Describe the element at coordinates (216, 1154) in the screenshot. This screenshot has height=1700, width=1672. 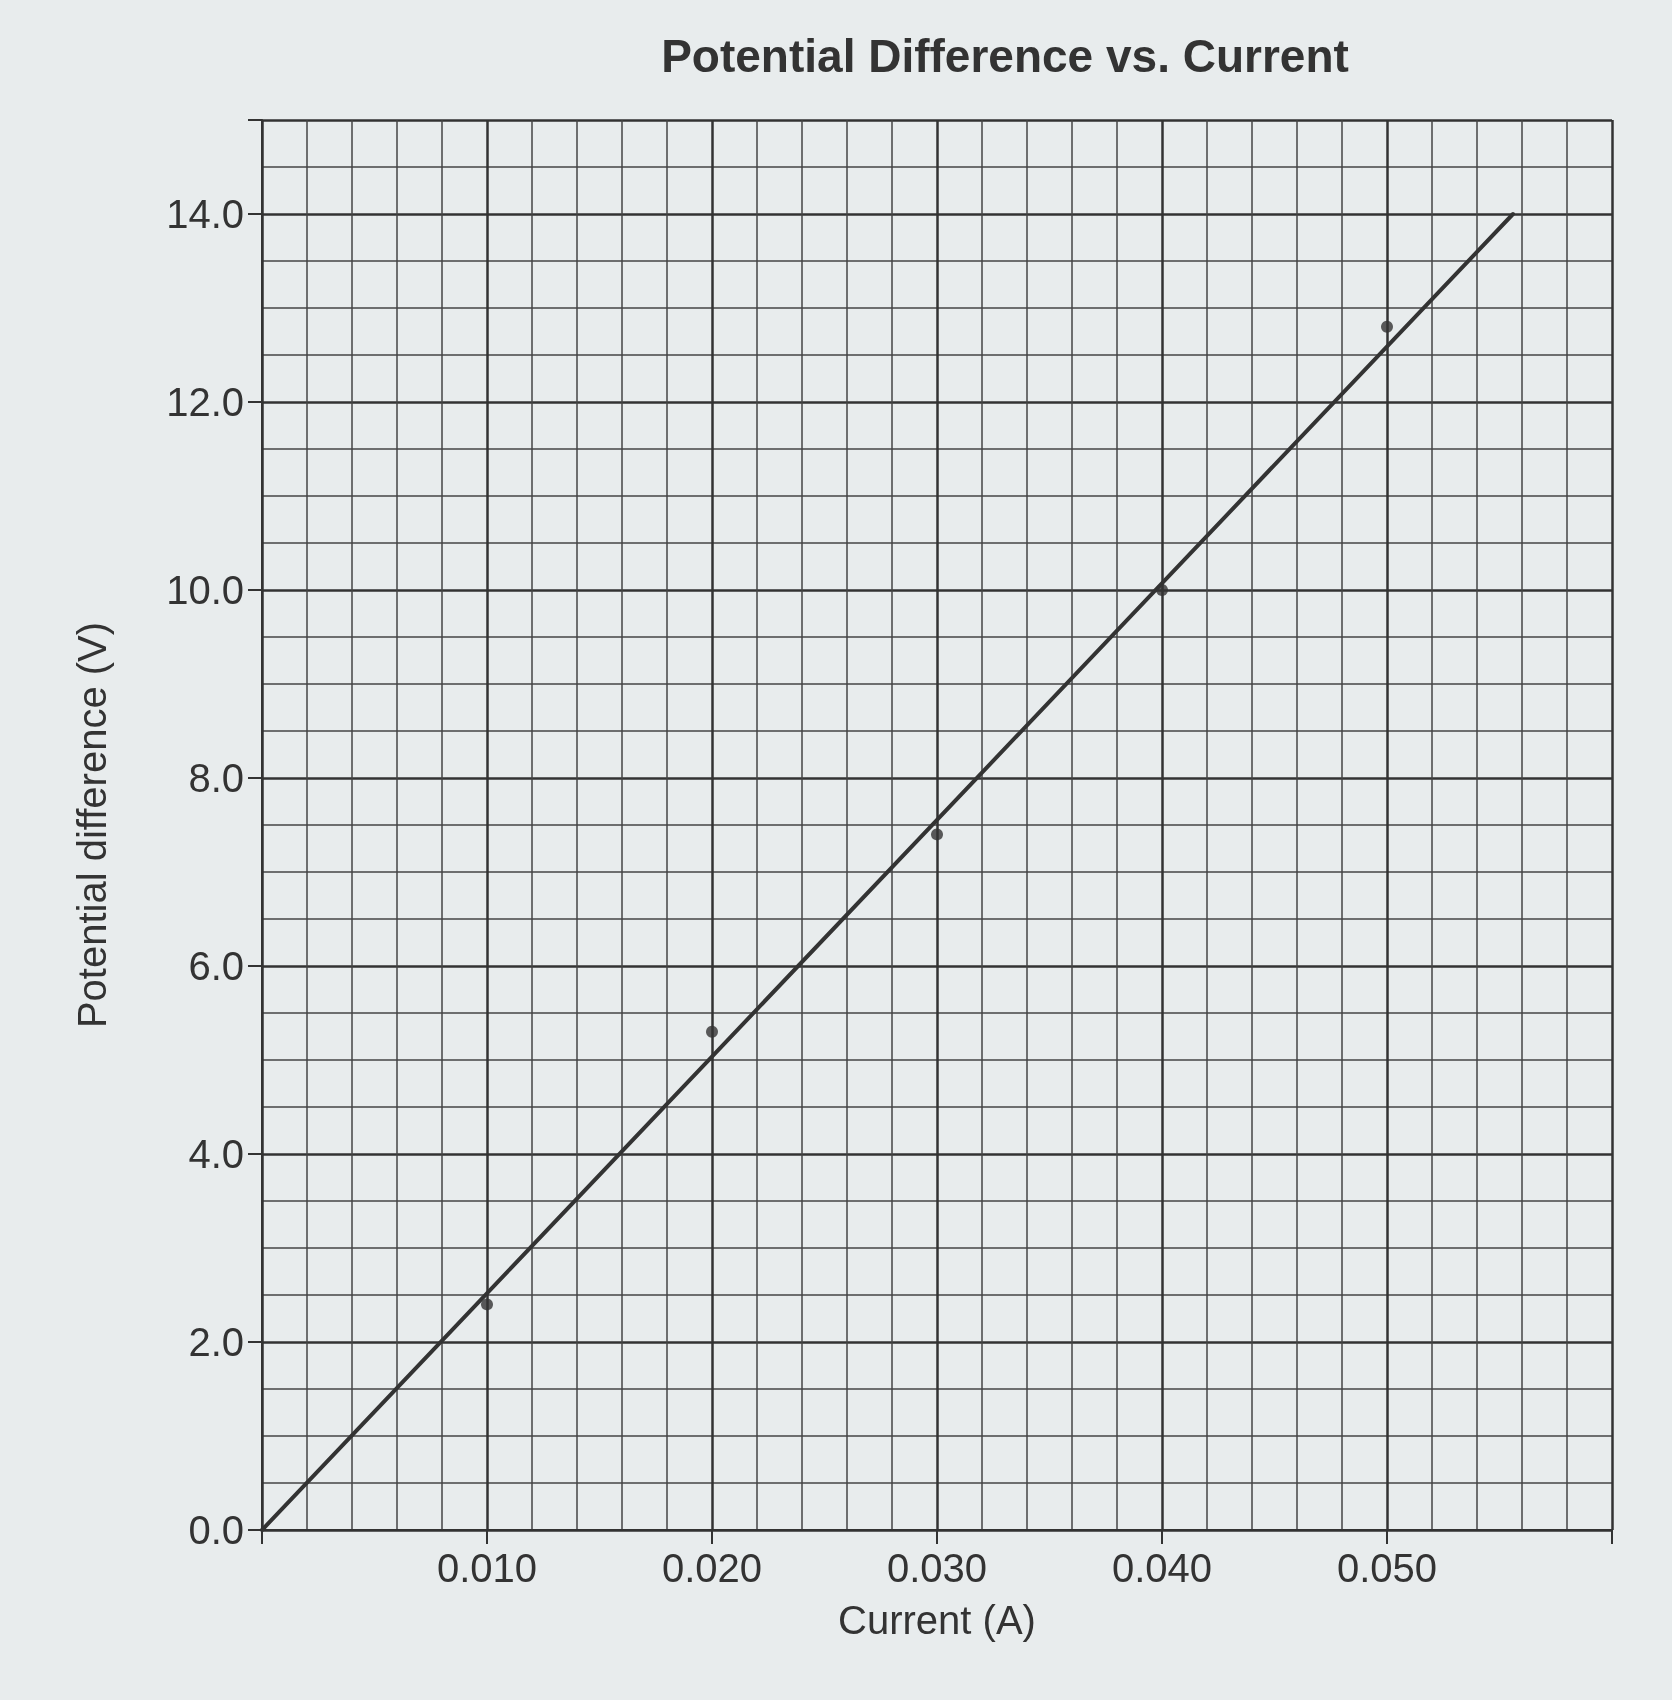
I see `y-tick-label: 4.0` at that location.